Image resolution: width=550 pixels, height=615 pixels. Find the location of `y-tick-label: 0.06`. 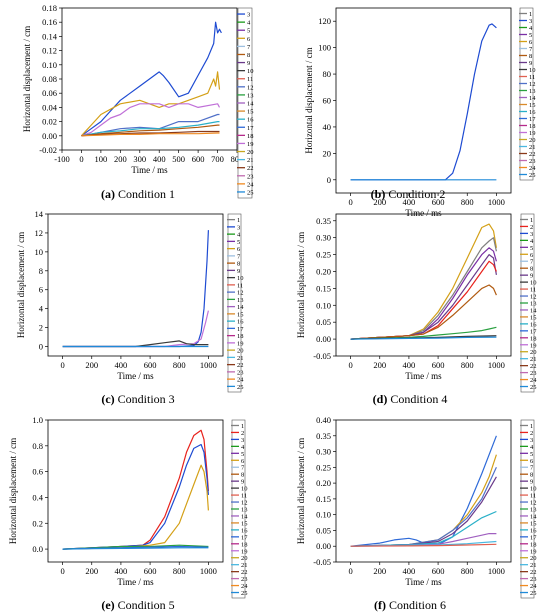

y-tick-label: 0.06 is located at coordinates (49, 93).